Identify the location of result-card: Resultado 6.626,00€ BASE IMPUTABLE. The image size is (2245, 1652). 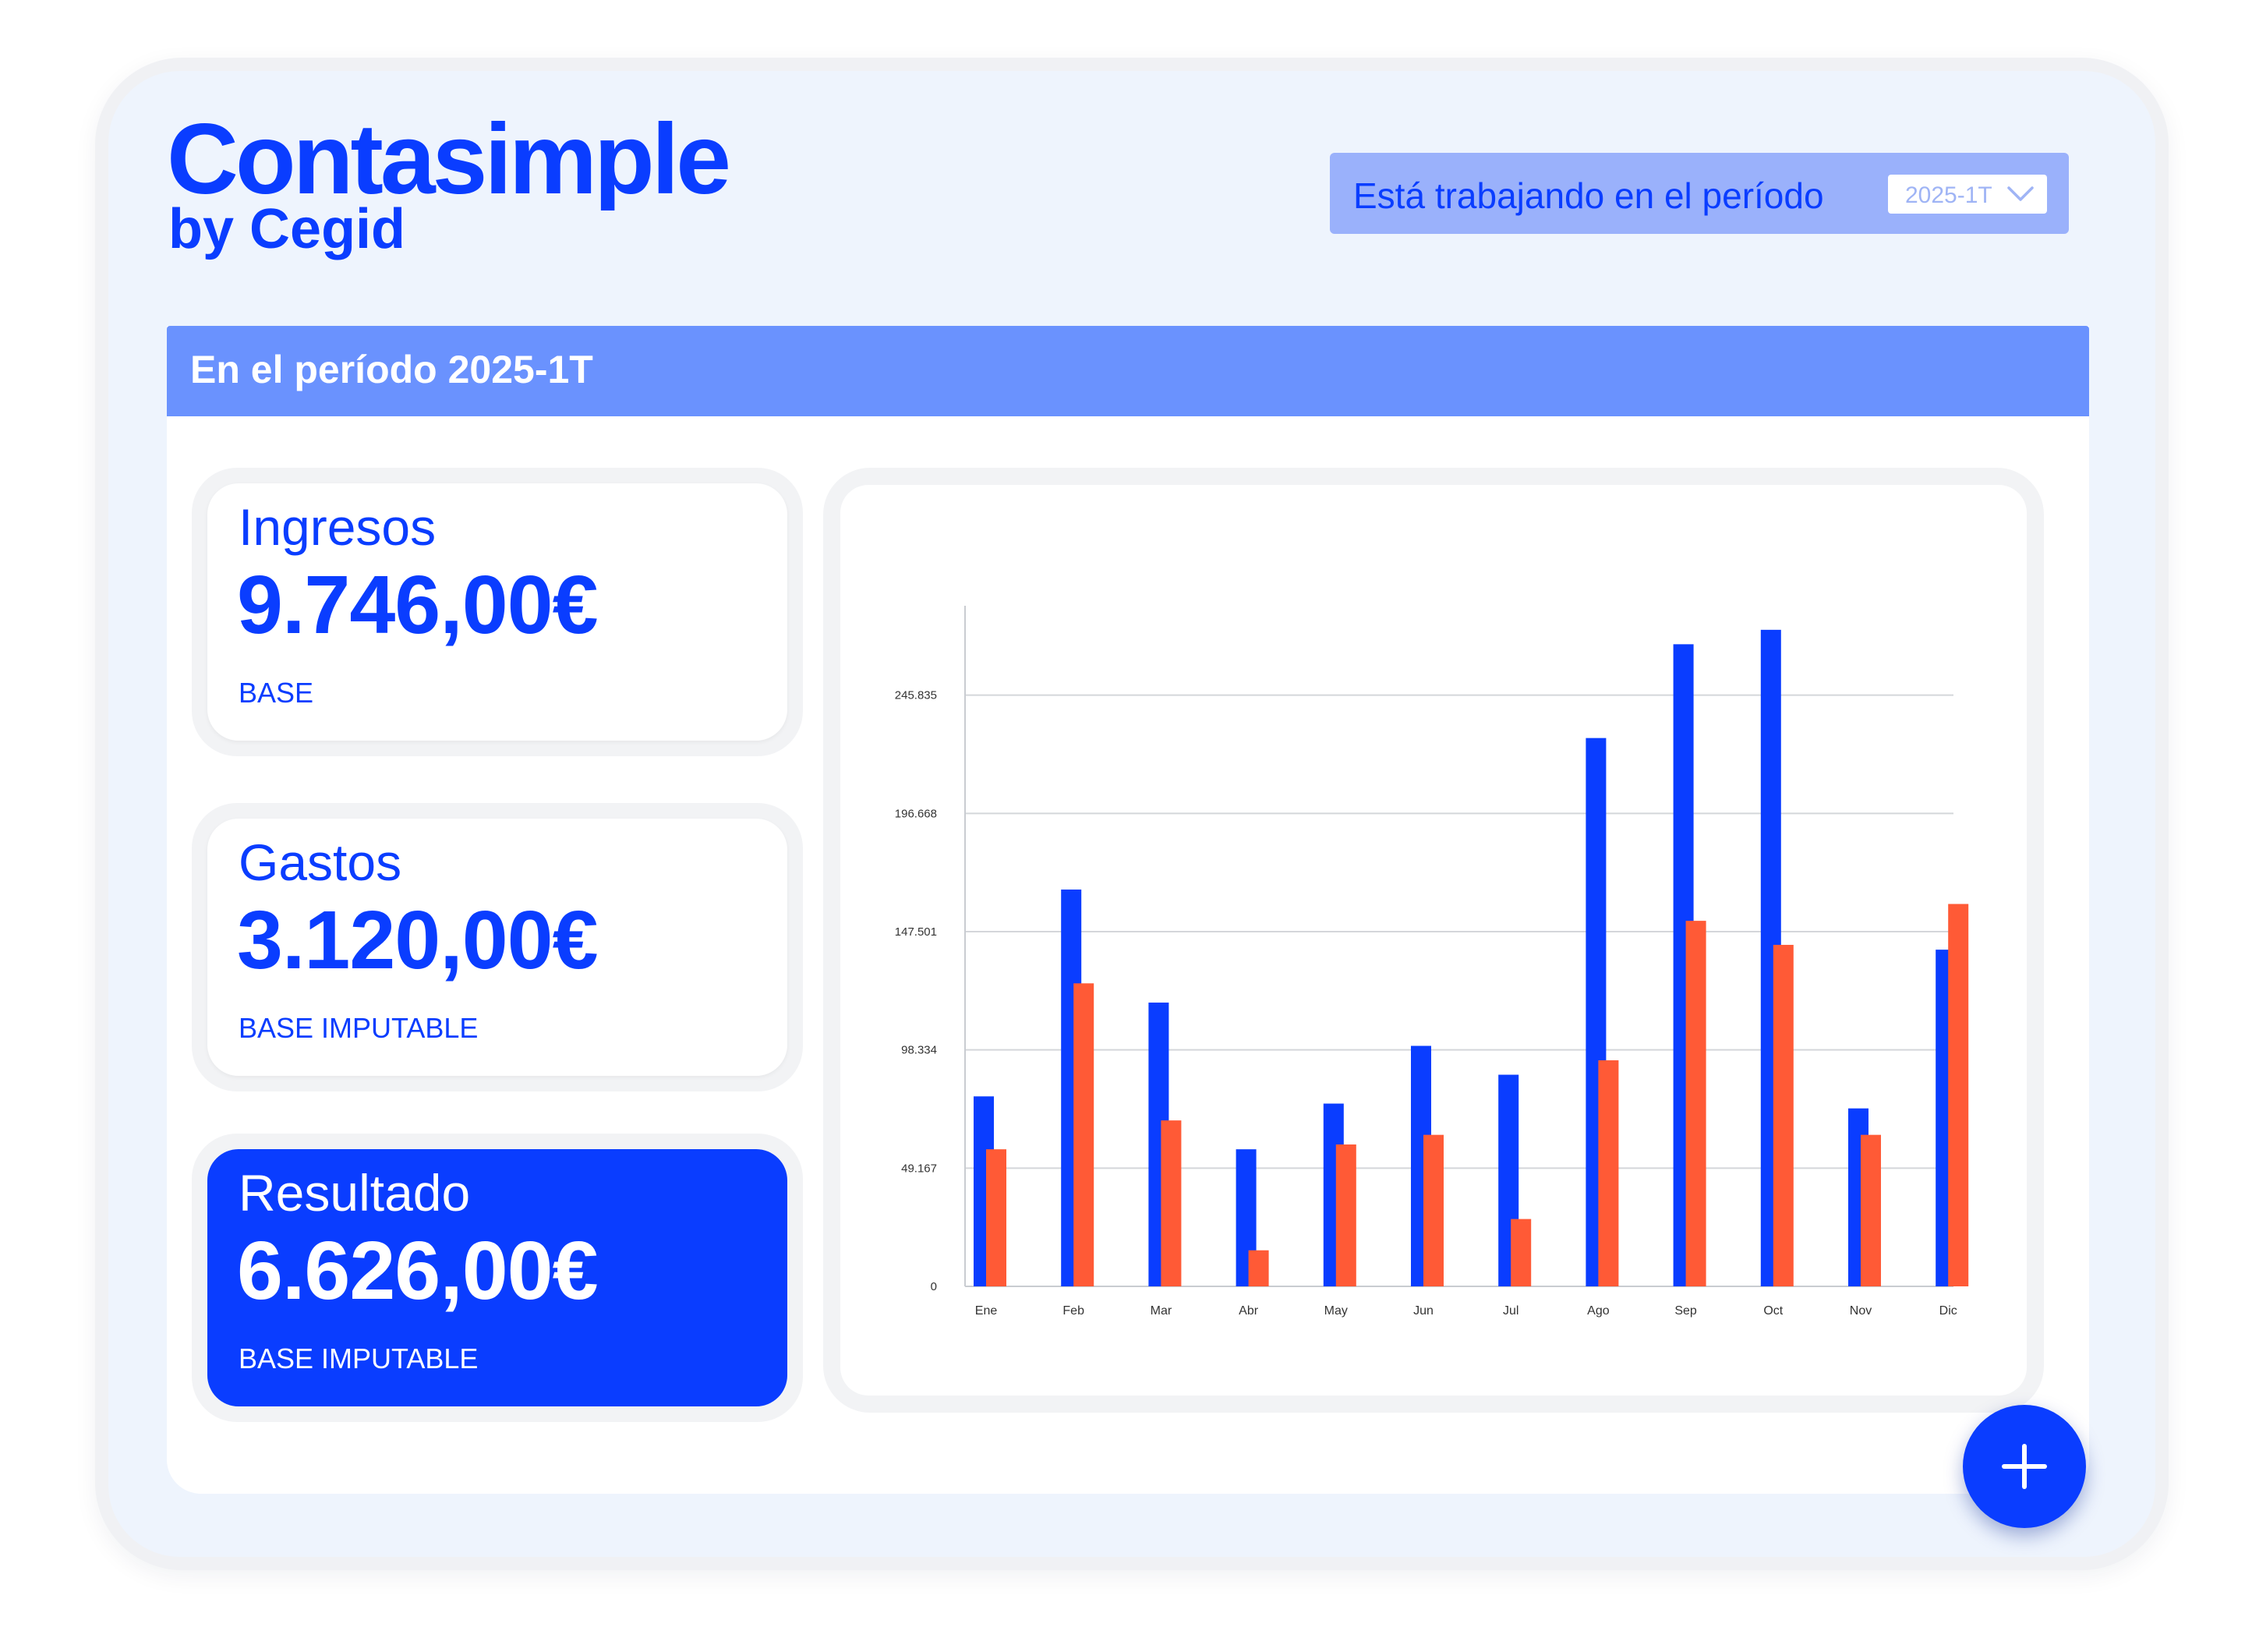
(497, 1277).